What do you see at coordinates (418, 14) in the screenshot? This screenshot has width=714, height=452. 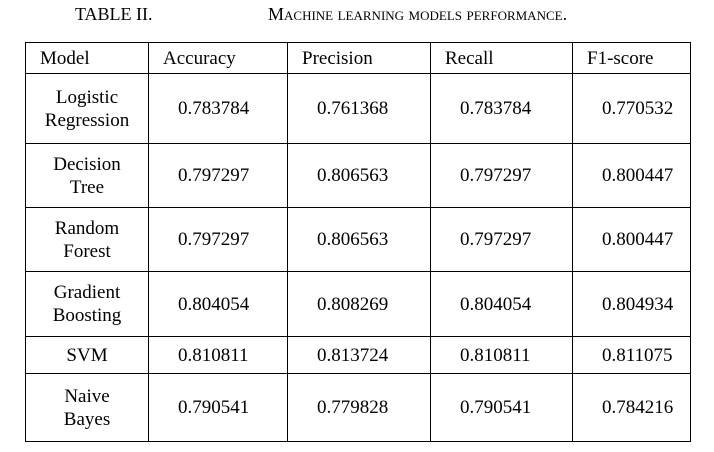 I see `caption-title: Machine learning models performance.` at bounding box center [418, 14].